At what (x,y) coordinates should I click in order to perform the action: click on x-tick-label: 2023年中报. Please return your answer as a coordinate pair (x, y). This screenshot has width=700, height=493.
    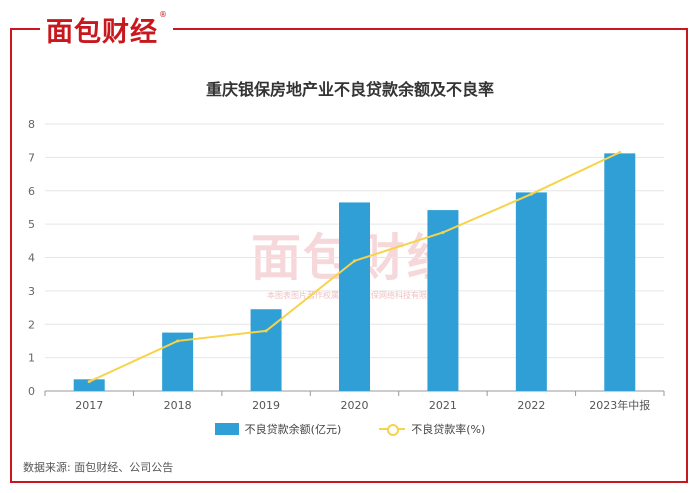
    Looking at the image, I should click on (619, 405).